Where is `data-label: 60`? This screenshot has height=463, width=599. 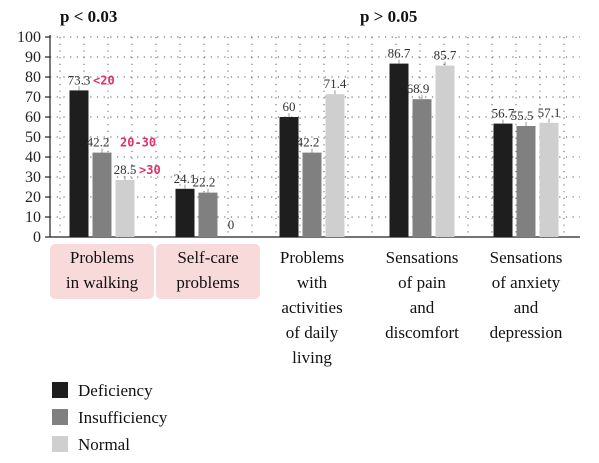
data-label: 60 is located at coordinates (289, 106).